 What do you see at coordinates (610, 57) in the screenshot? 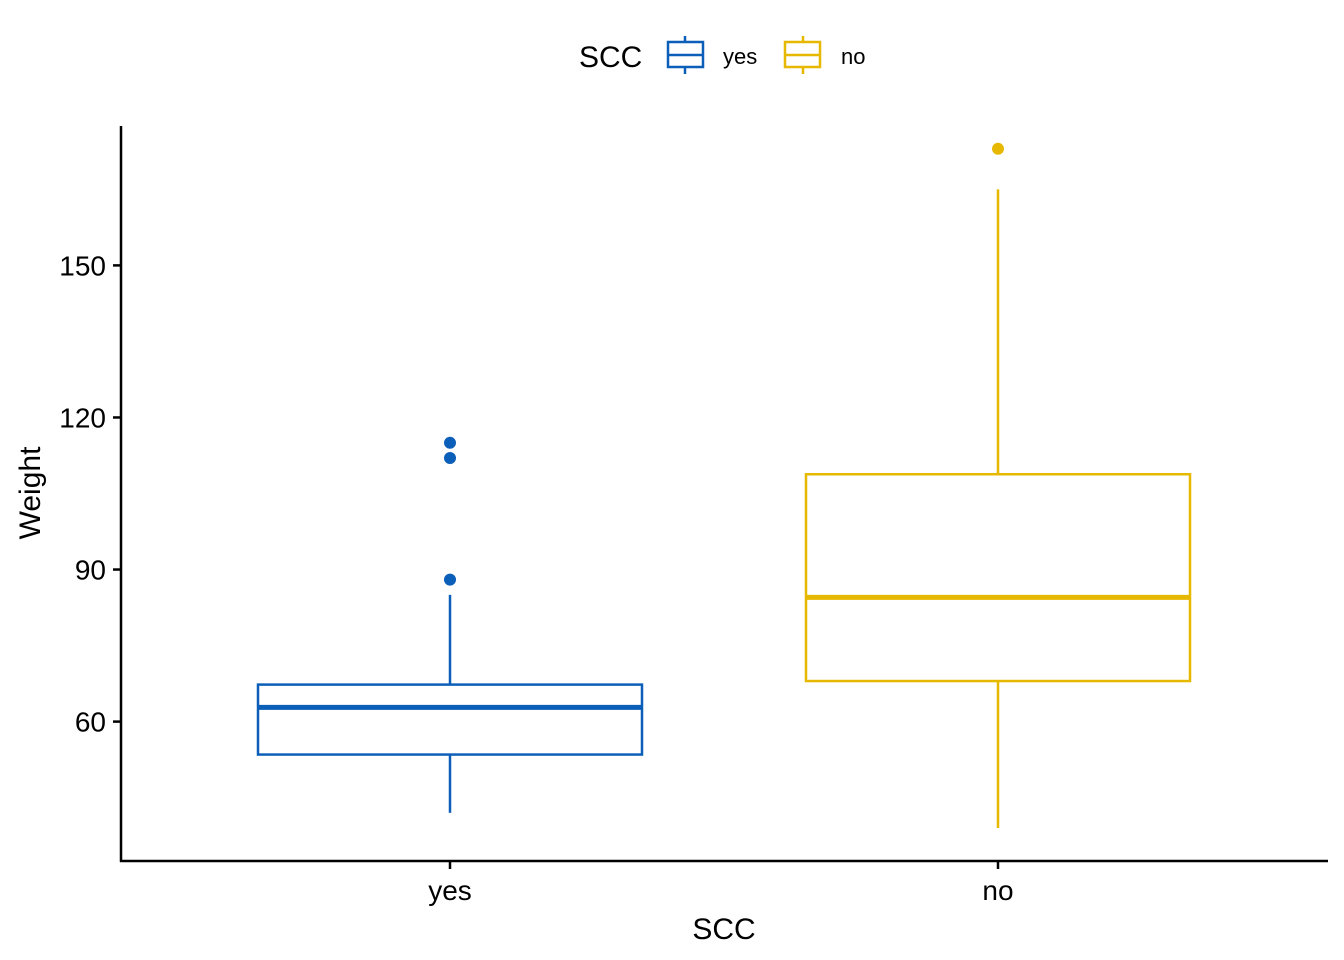
I see `legend-title: SCC` at bounding box center [610, 57].